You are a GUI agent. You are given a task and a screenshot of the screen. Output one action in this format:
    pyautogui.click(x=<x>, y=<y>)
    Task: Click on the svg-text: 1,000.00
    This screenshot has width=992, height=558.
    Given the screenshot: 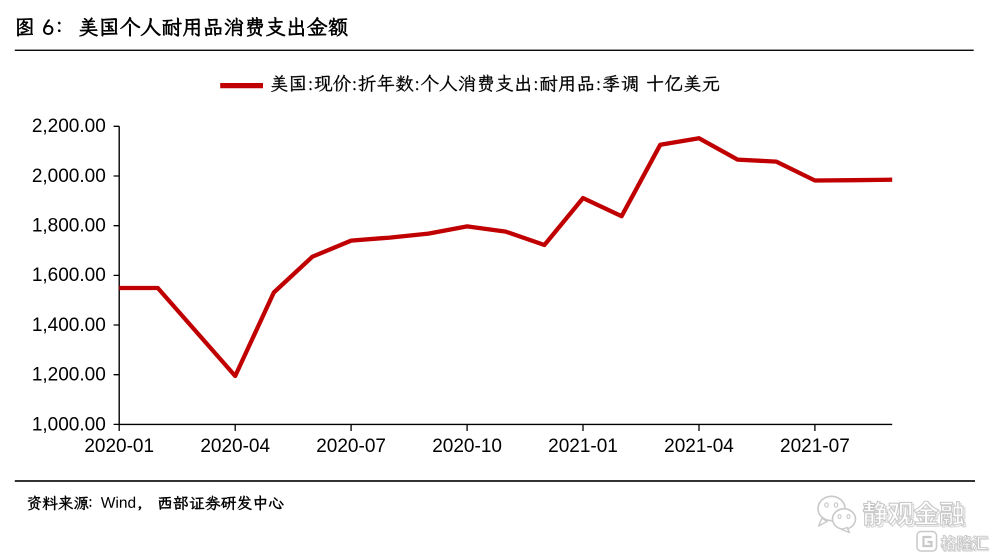 What is the action you would take?
    pyautogui.click(x=69, y=424)
    